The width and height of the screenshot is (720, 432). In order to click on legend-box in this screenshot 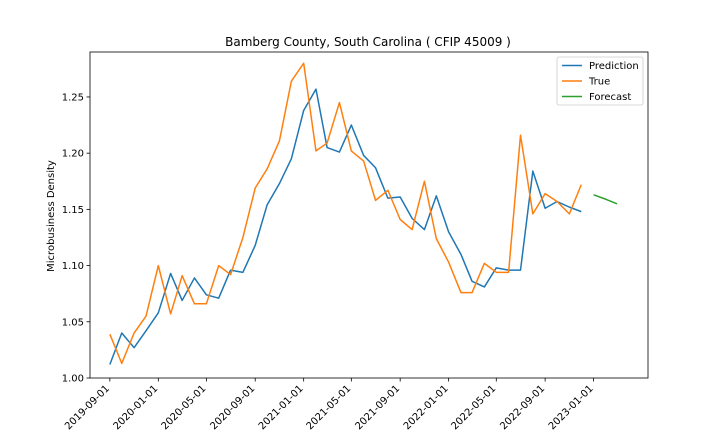, I will do `click(600, 81)`.